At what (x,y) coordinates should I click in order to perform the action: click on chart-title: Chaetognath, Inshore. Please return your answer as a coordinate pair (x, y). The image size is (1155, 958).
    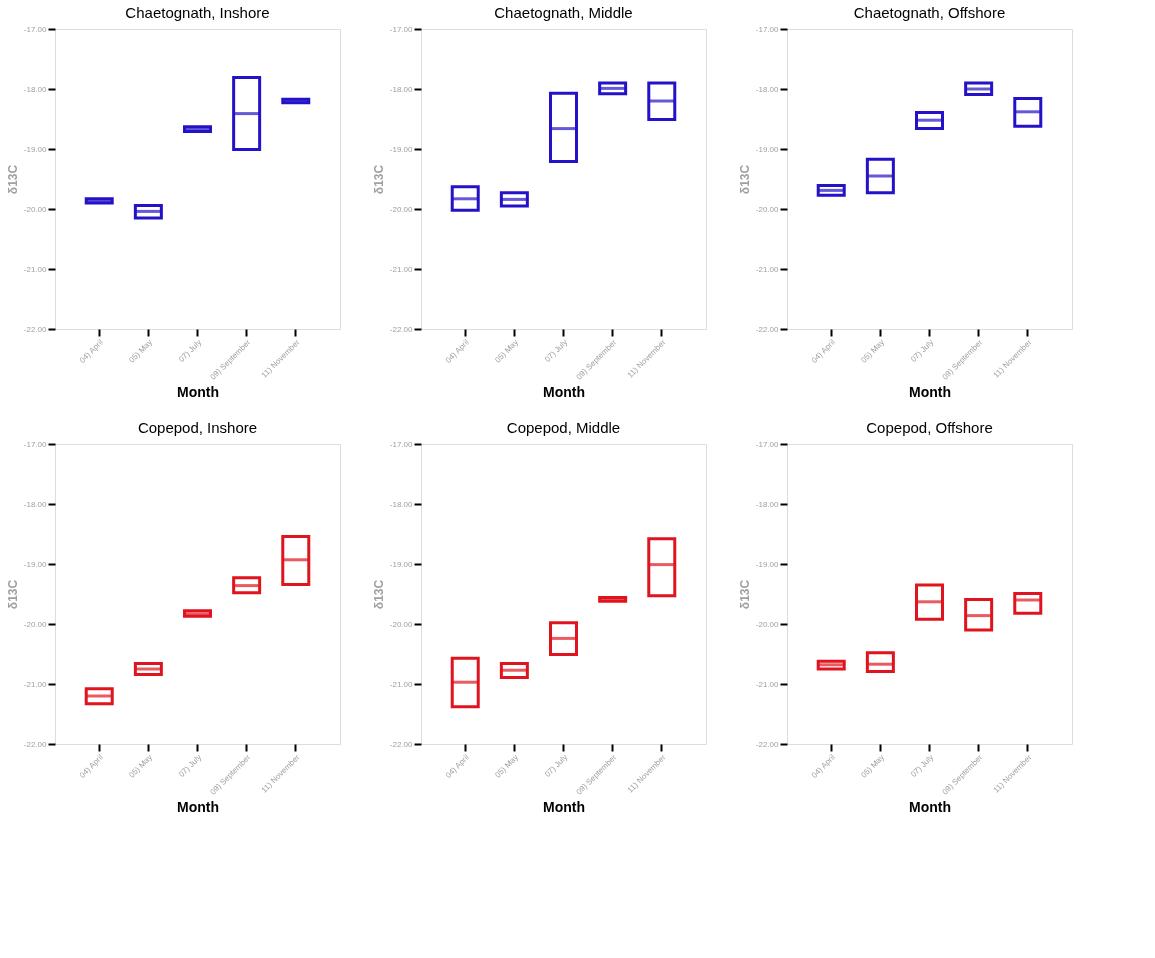
    Looking at the image, I should click on (197, 12).